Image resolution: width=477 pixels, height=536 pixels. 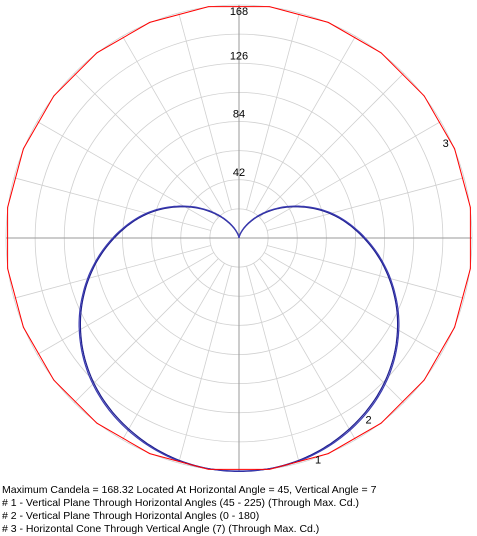 What do you see at coordinates (369, 421) in the screenshot?
I see `series-2-label: 2` at bounding box center [369, 421].